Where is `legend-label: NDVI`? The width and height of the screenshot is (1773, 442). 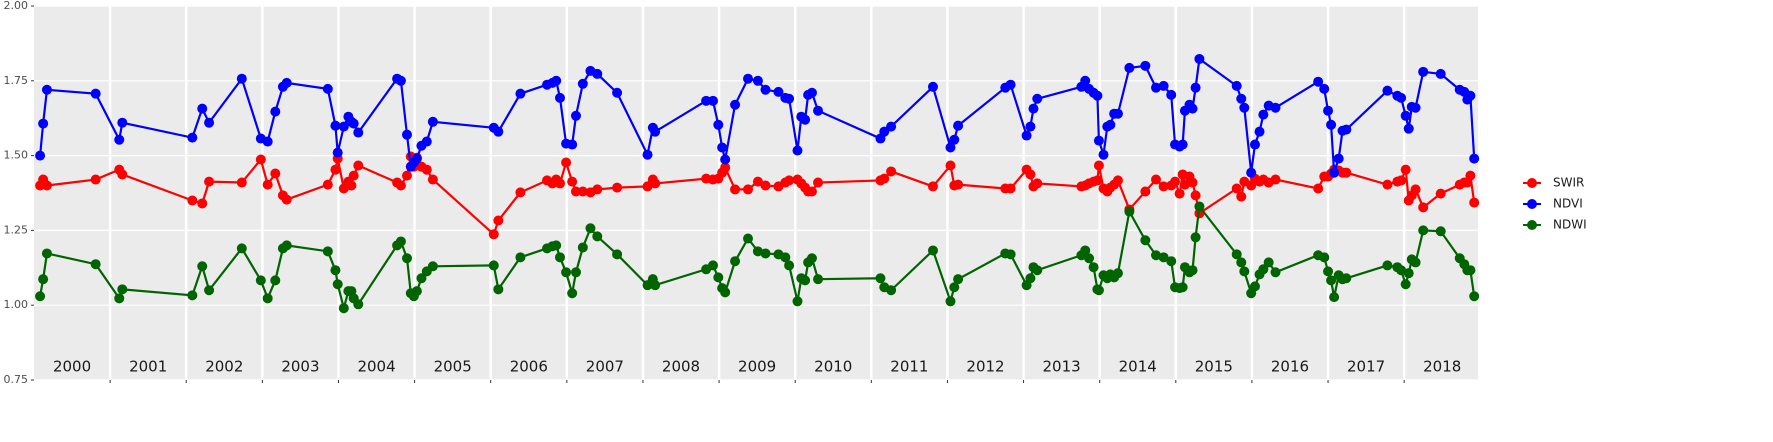
legend-label: NDVI is located at coordinates (1568, 204).